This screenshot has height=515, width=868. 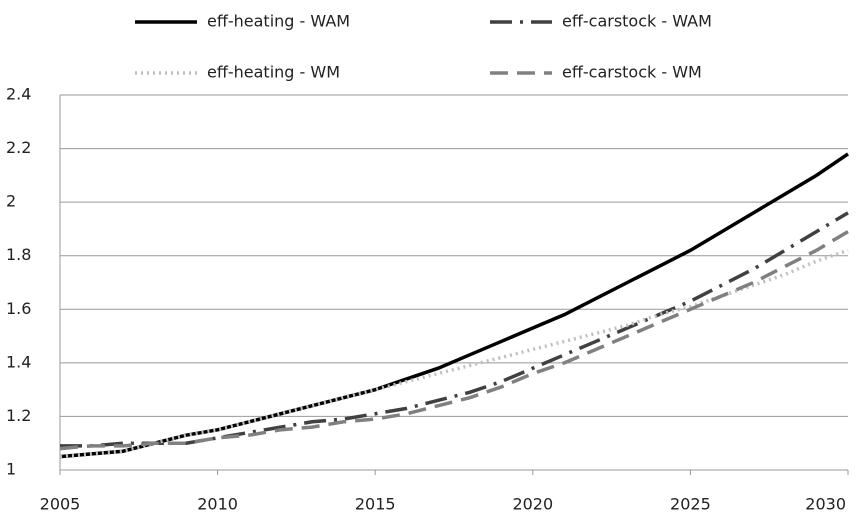 What do you see at coordinates (632, 72) in the screenshot?
I see `legend-label: eff-carstock - WM` at bounding box center [632, 72].